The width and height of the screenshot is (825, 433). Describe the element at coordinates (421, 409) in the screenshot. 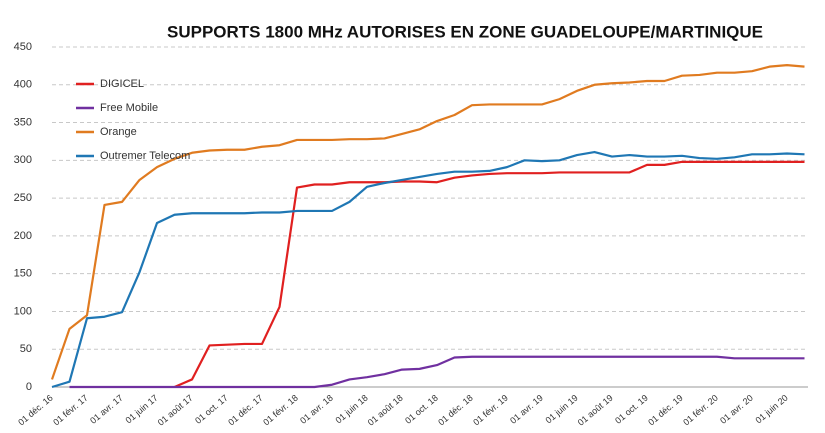

I see `x-tick-label: 01 oct. 18` at that location.